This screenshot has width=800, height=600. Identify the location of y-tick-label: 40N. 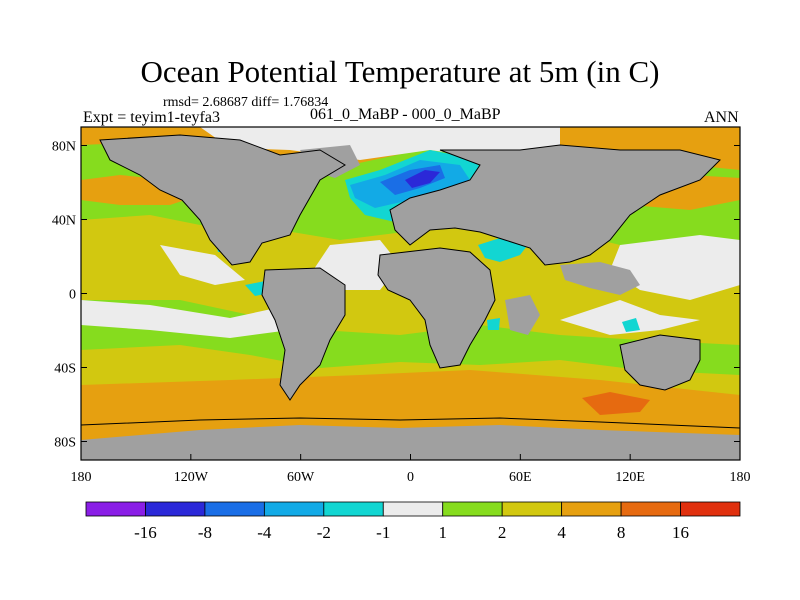
(64, 221).